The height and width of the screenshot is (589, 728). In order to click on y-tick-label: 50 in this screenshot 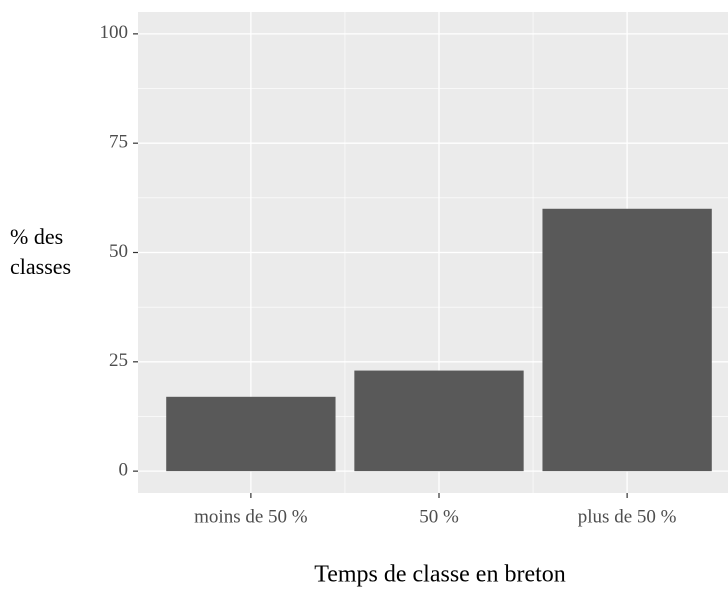, I will do `click(118, 251)`.